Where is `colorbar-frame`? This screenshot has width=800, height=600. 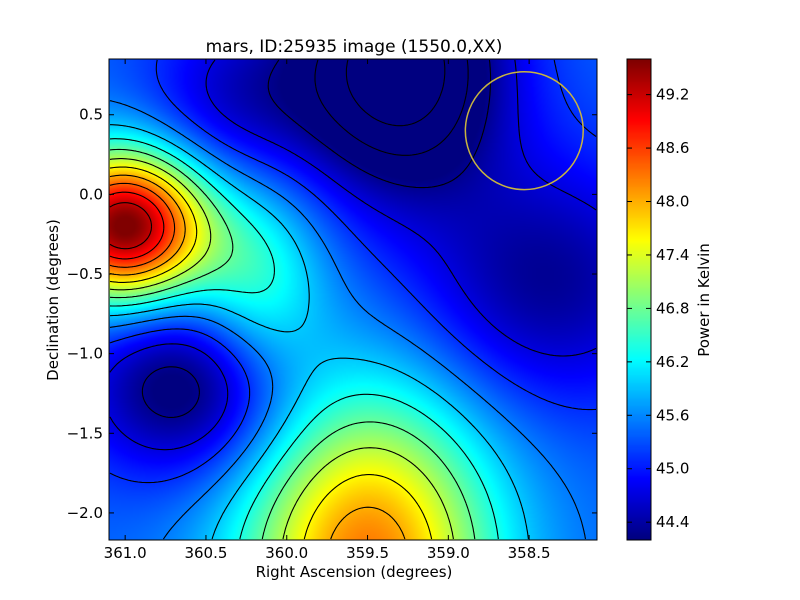 colorbar-frame is located at coordinates (639, 299).